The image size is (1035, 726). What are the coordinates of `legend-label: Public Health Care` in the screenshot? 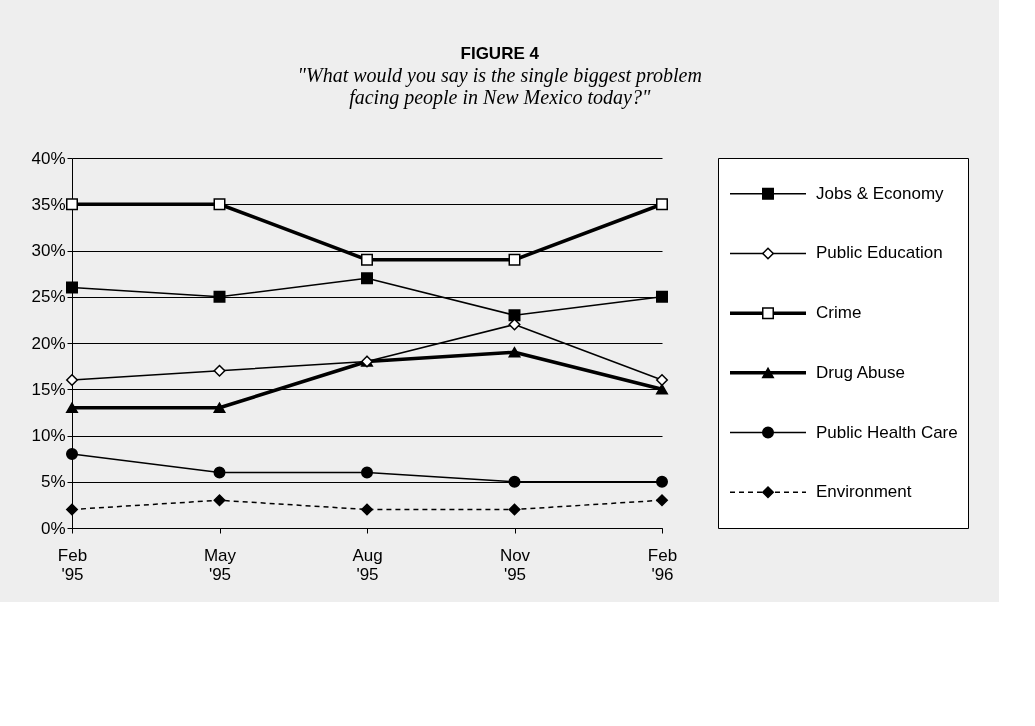 It's located at (887, 432).